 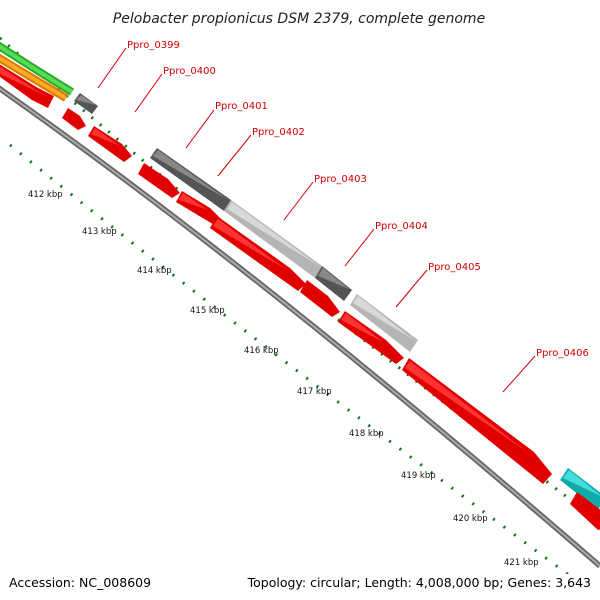 I want to click on gene-label-ppro-0400: Ppro_0400, so click(x=189, y=71).